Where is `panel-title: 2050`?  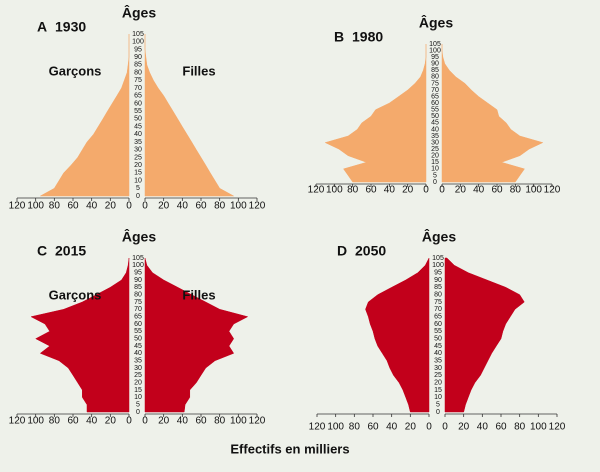 panel-title: 2050 is located at coordinates (370, 251).